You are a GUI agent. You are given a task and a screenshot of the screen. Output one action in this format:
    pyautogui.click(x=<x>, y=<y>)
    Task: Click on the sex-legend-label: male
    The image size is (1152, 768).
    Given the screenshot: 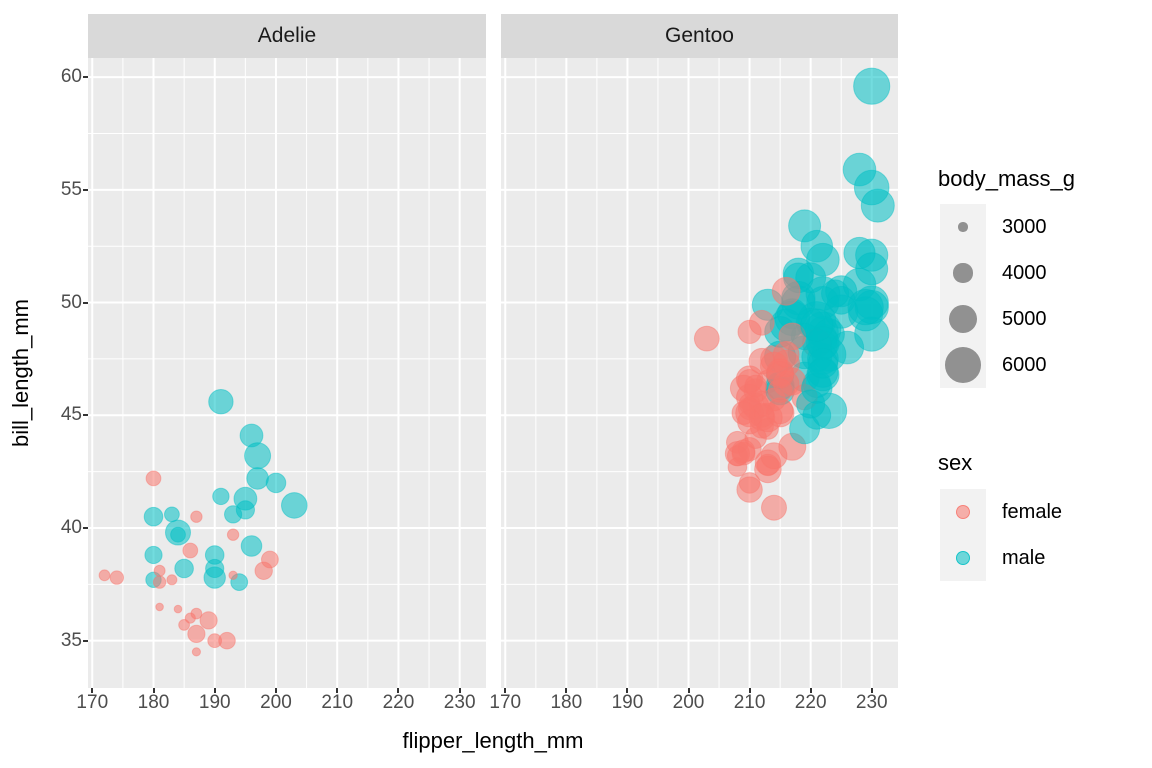 What is the action you would take?
    pyautogui.click(x=1024, y=557)
    